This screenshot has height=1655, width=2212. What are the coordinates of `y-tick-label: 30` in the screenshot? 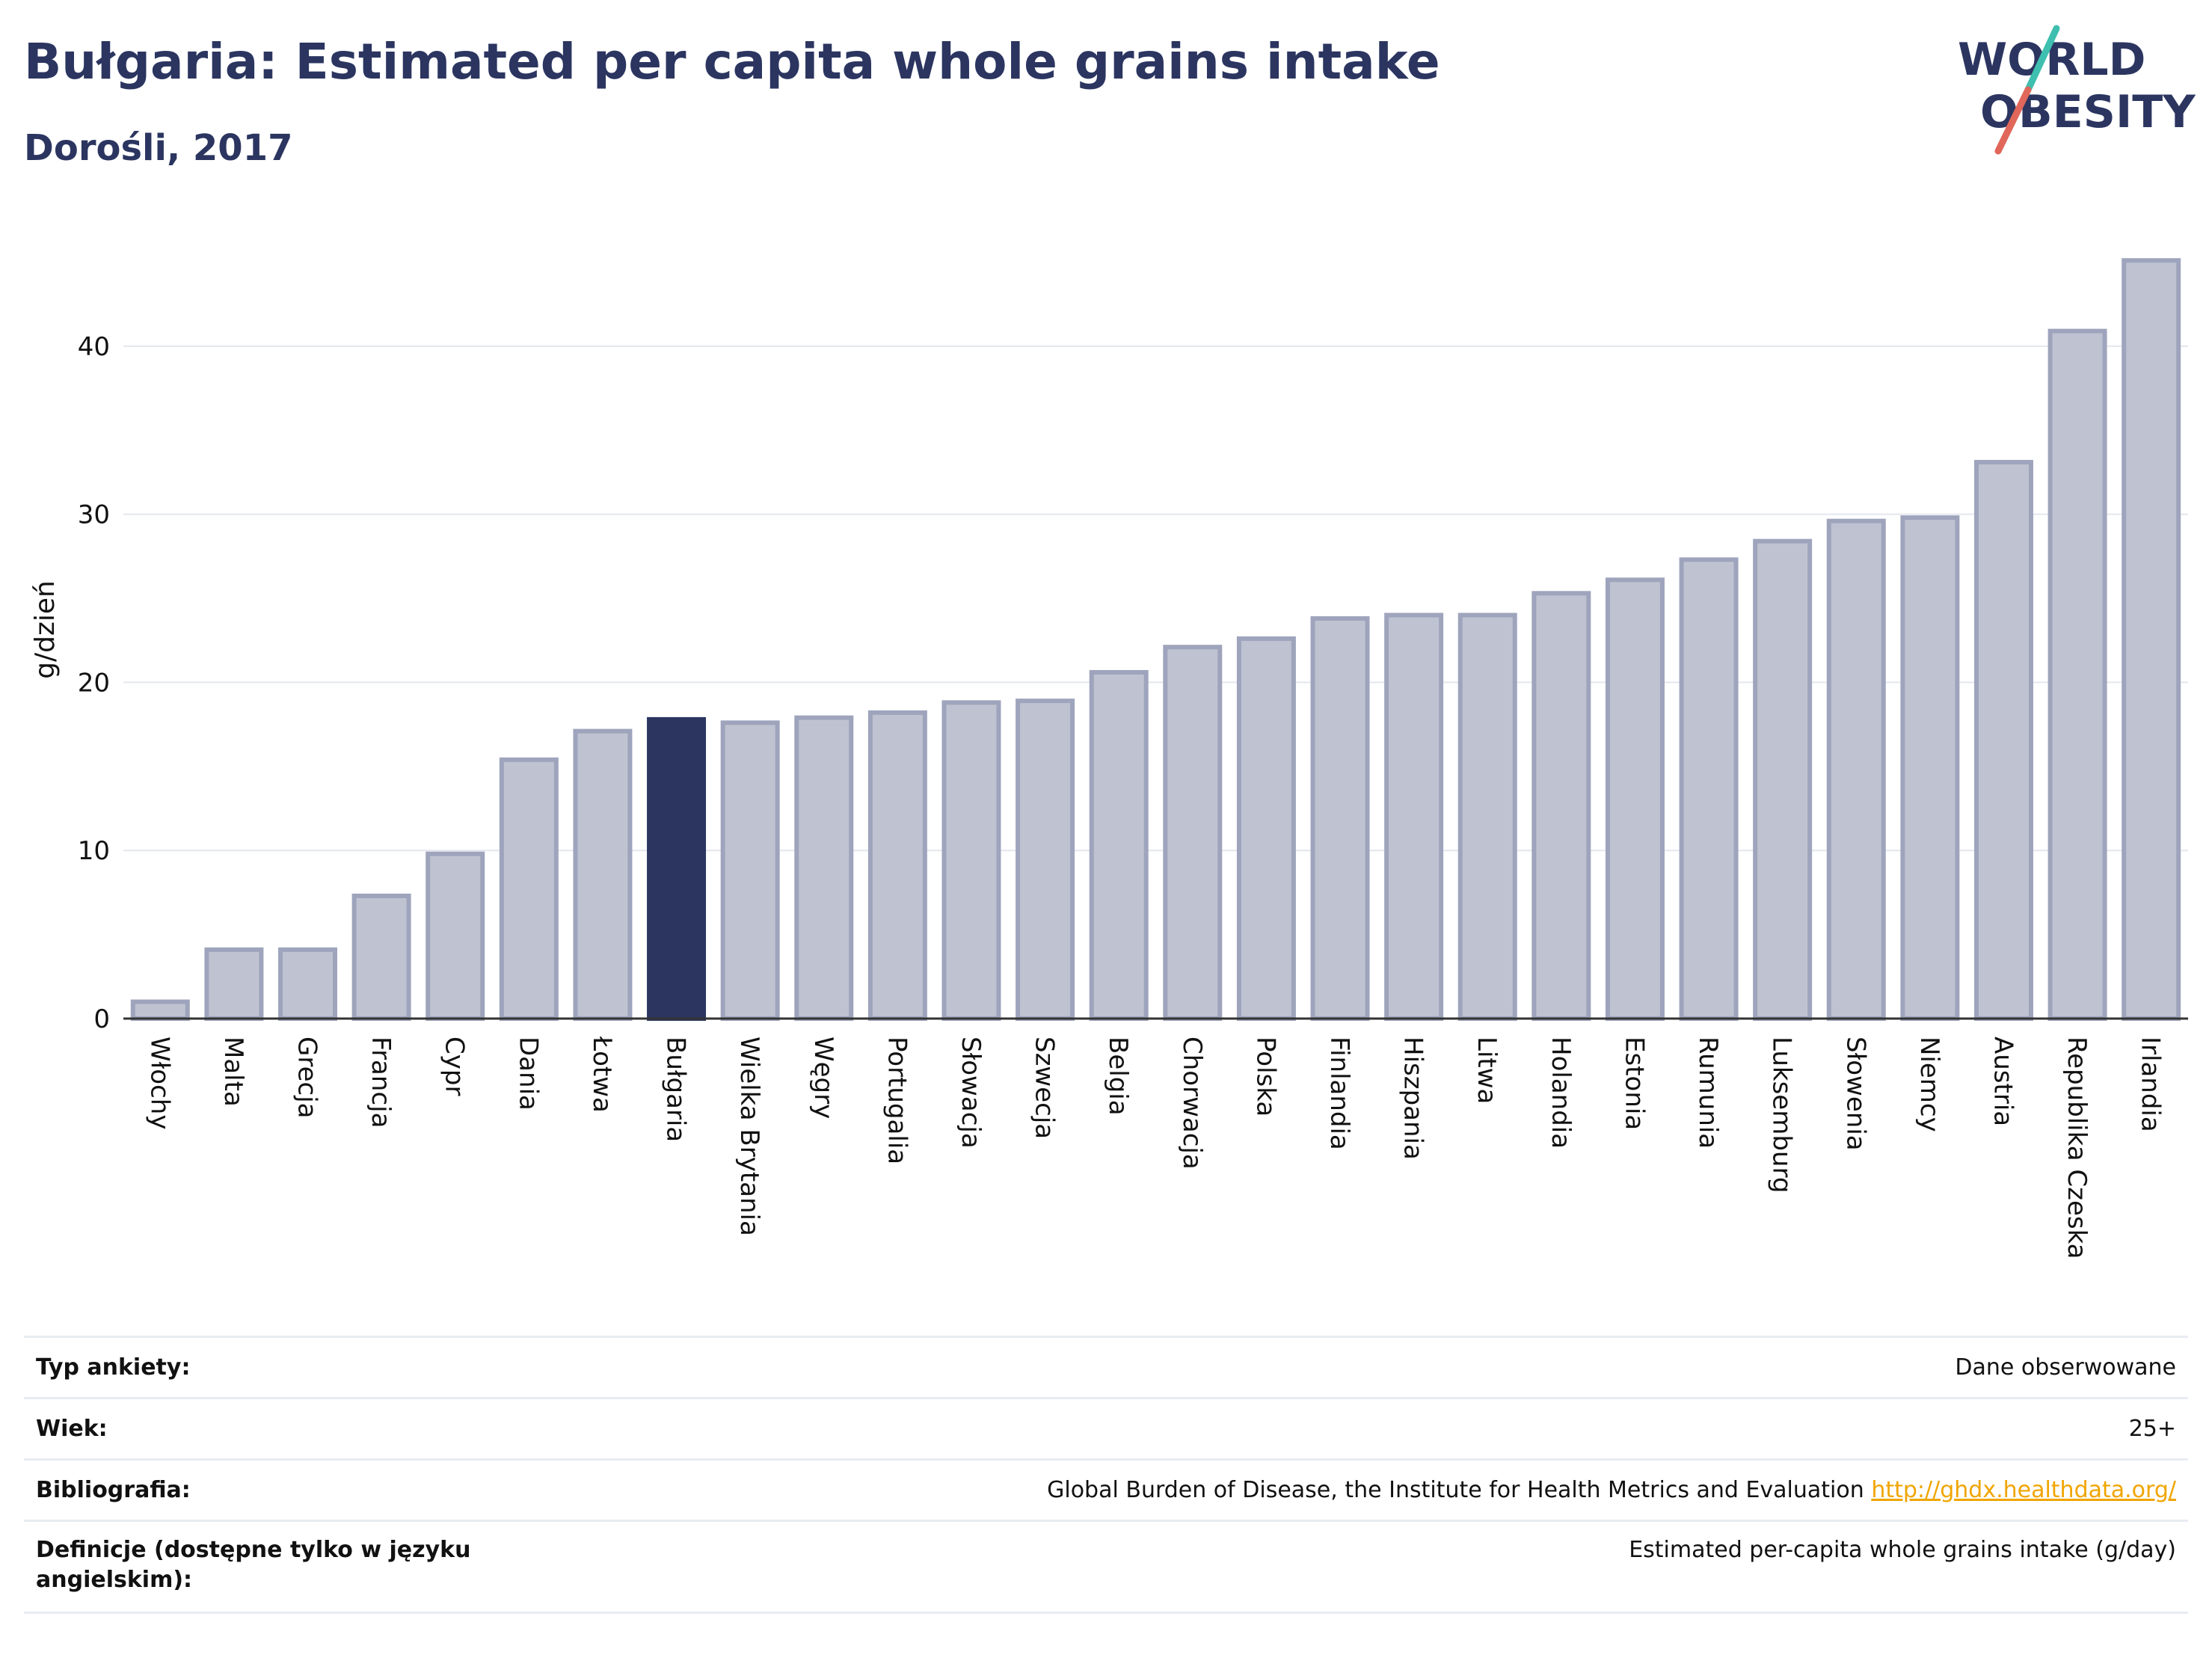 It's located at (94, 515).